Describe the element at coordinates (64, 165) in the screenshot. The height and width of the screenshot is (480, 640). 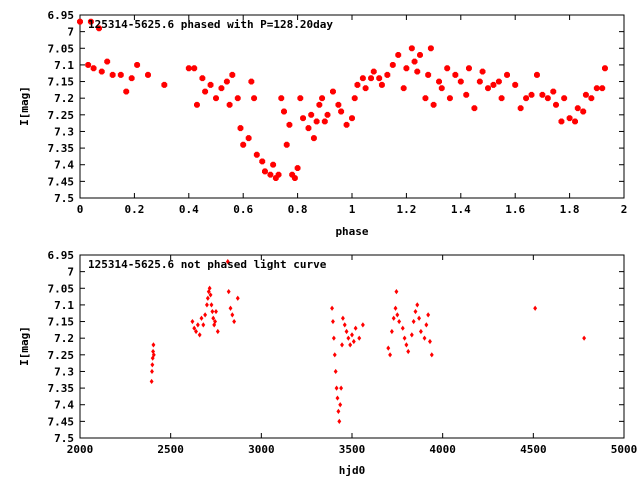
I see `phased-y-tick-label: 7.4` at that location.